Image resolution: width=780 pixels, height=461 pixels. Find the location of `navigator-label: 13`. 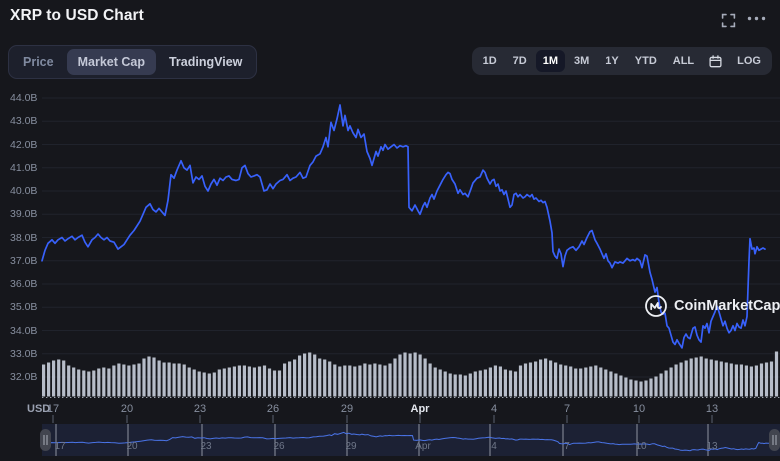

navigator-label: 13 is located at coordinates (712, 446).